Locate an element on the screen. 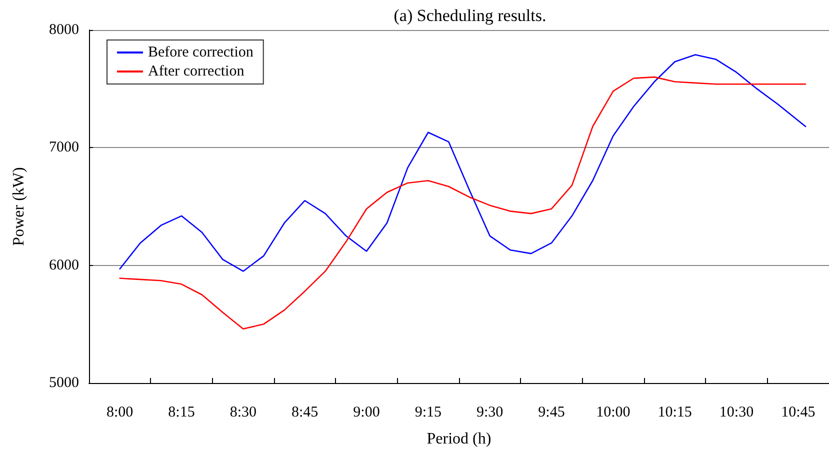 The image size is (829, 463). x-axis-title: Period (h) is located at coordinates (459, 439).